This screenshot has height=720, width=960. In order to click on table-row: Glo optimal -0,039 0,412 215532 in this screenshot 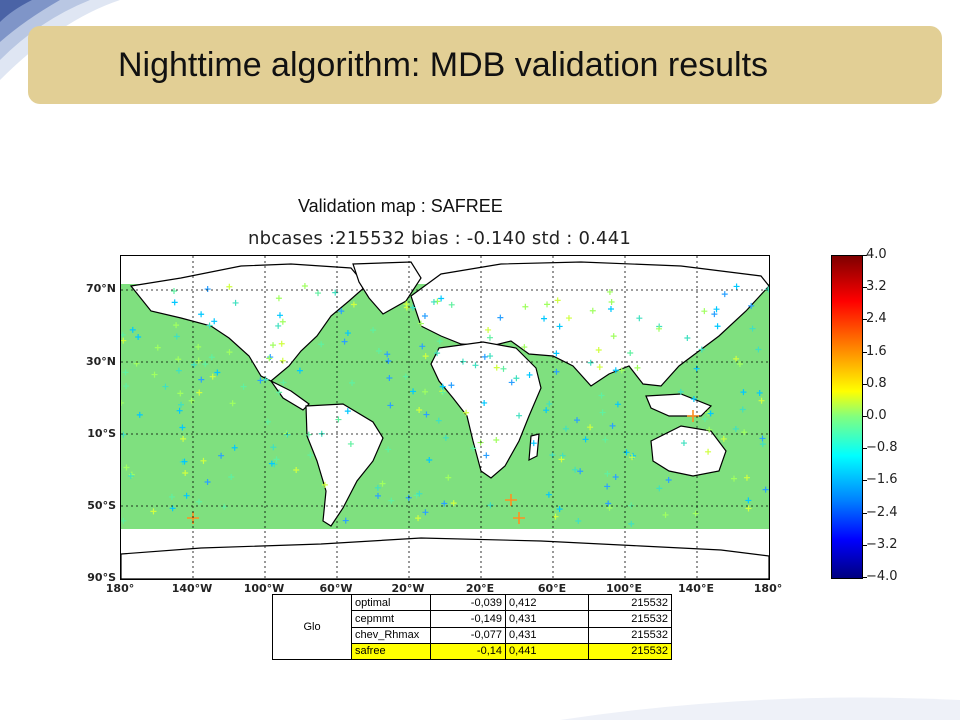, I will do `click(472, 626)`.